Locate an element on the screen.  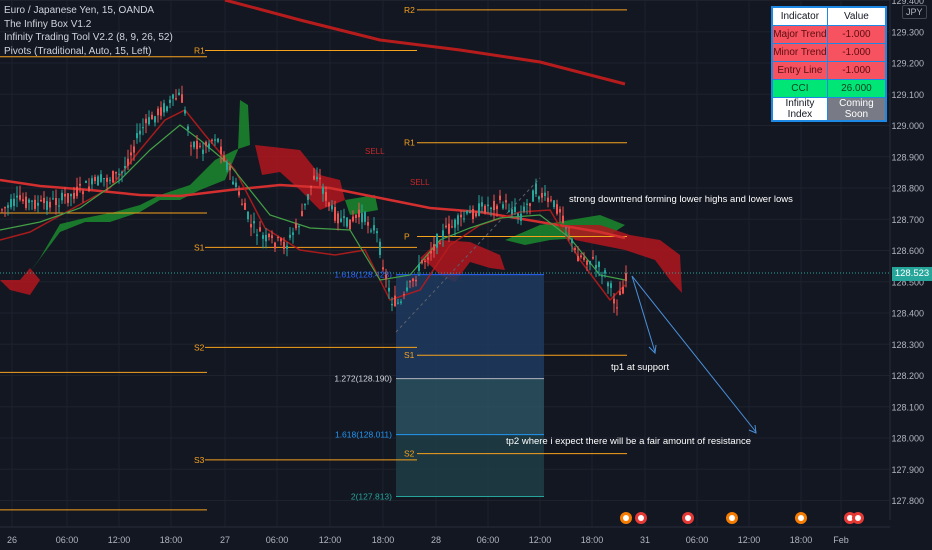
price-tick-label: 127.900 is located at coordinates (907, 470).